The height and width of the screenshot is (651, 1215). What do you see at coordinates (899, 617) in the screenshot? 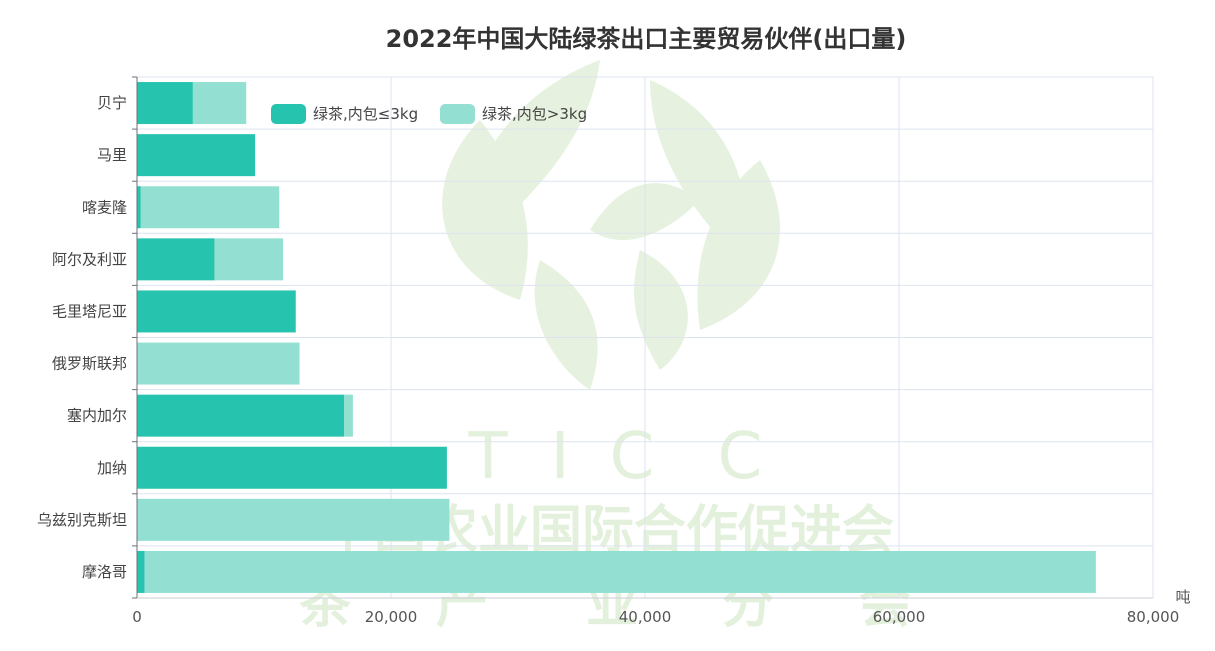
I see `x-tick-label: 60,000` at bounding box center [899, 617].